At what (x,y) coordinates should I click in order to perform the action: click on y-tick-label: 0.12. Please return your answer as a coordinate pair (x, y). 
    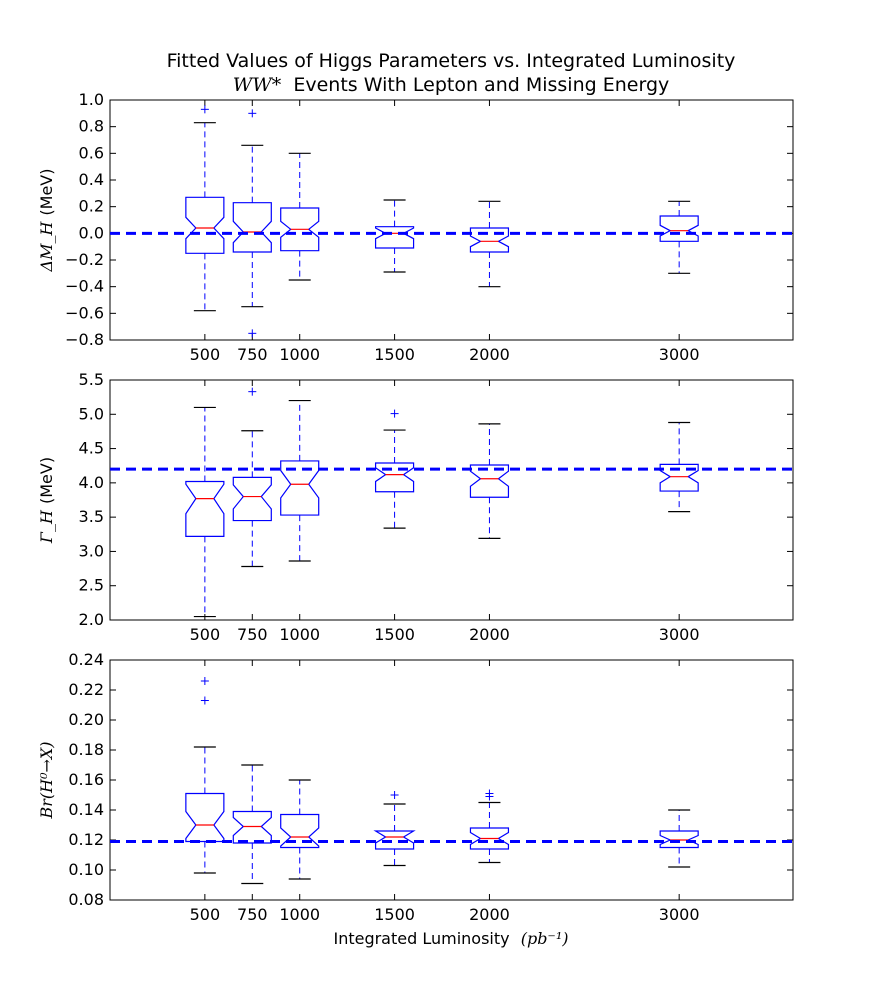
    Looking at the image, I should click on (86, 839).